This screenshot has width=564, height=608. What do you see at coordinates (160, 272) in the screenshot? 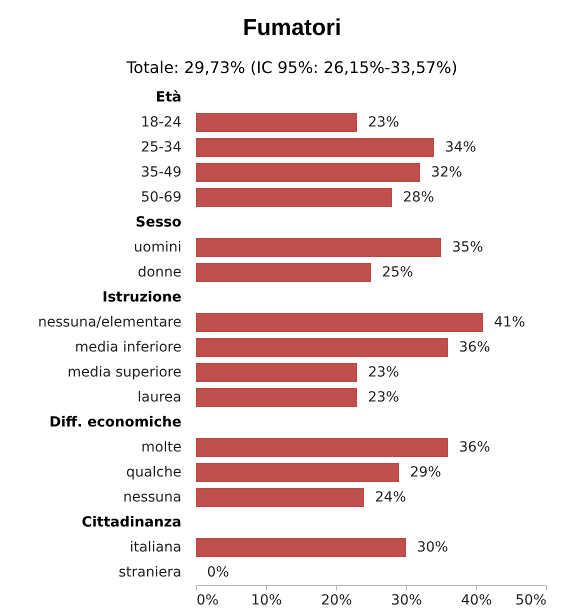
I see `y-tick-label: donne` at bounding box center [160, 272].